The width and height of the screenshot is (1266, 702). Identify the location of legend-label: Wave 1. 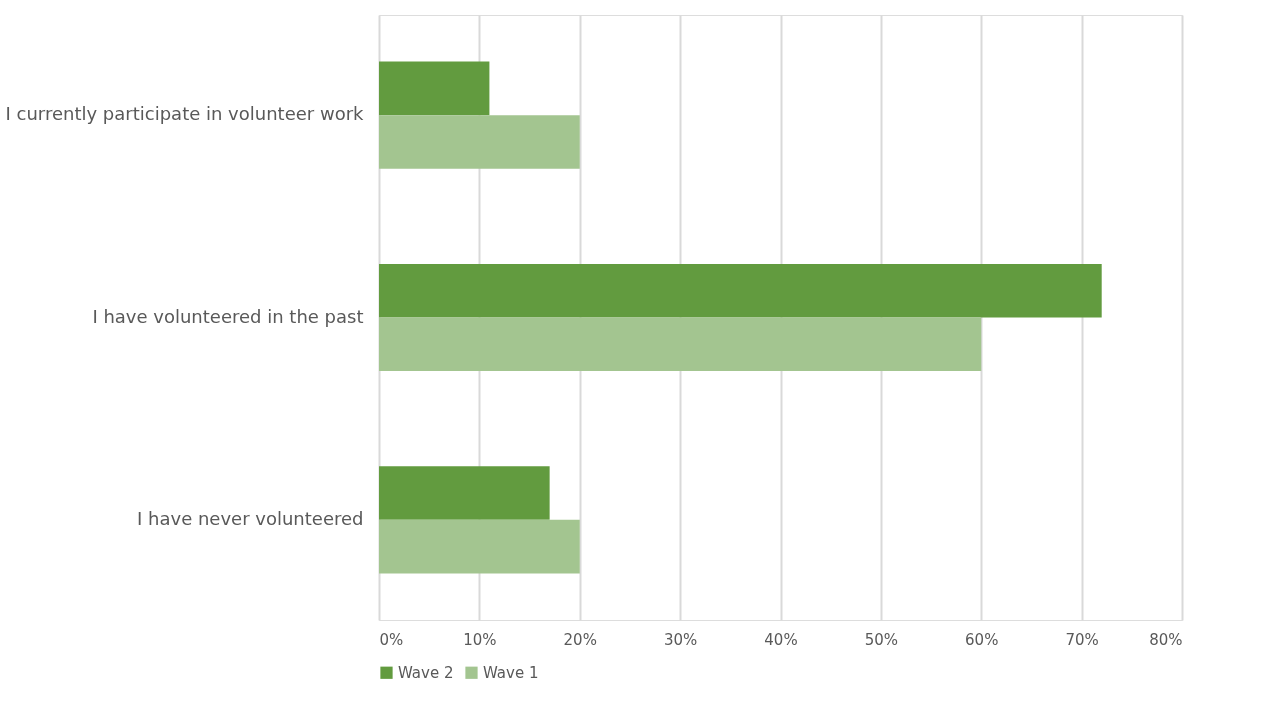
(511, 672).